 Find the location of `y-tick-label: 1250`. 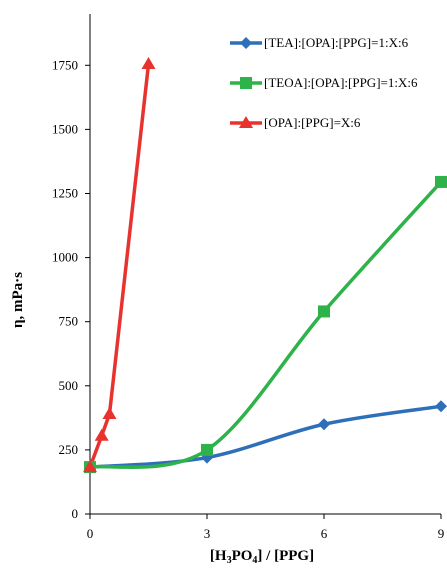

y-tick-label: 1250 is located at coordinates (65, 192).